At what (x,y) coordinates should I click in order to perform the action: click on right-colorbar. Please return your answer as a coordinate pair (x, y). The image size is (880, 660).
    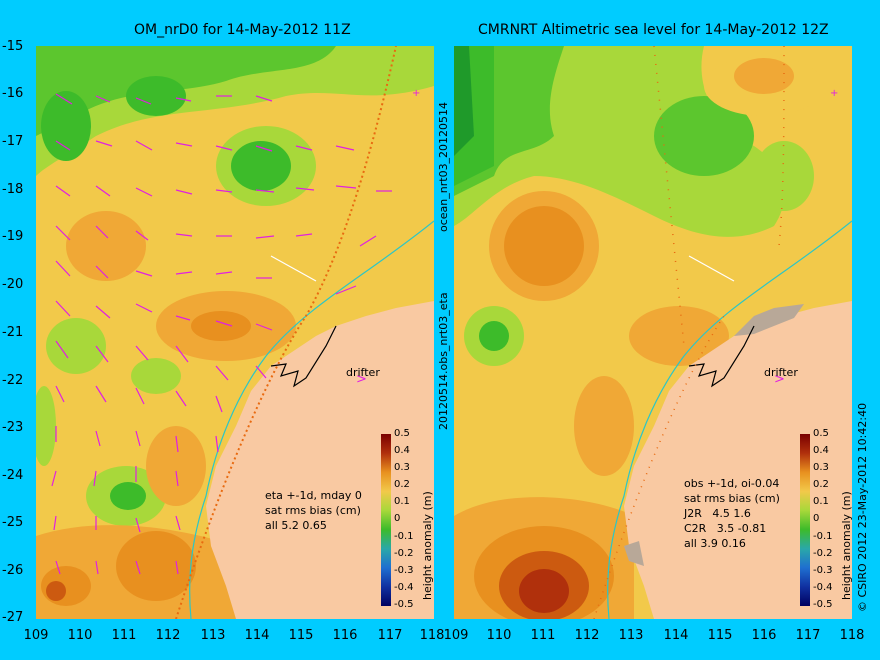
    Looking at the image, I should click on (805, 520).